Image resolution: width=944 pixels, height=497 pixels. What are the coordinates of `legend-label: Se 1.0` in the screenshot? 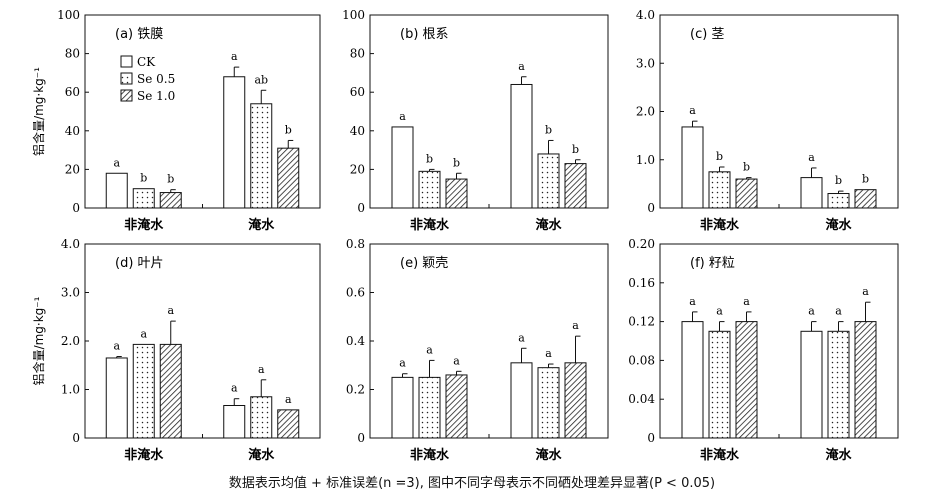 It's located at (156, 96).